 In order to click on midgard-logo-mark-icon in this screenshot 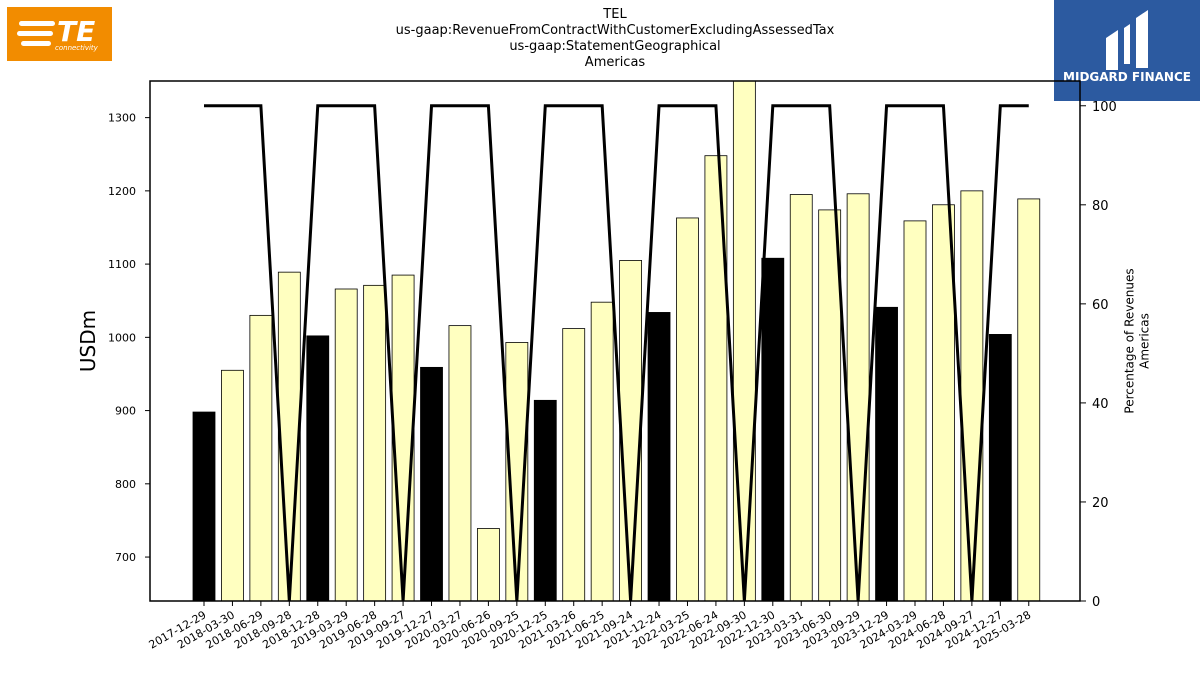, I will do `click(1127, 40)`.